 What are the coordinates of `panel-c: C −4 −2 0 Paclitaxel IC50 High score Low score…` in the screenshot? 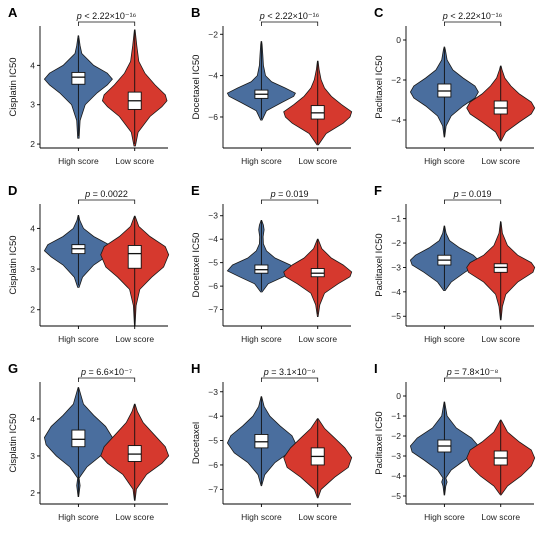 It's located at (455, 85).